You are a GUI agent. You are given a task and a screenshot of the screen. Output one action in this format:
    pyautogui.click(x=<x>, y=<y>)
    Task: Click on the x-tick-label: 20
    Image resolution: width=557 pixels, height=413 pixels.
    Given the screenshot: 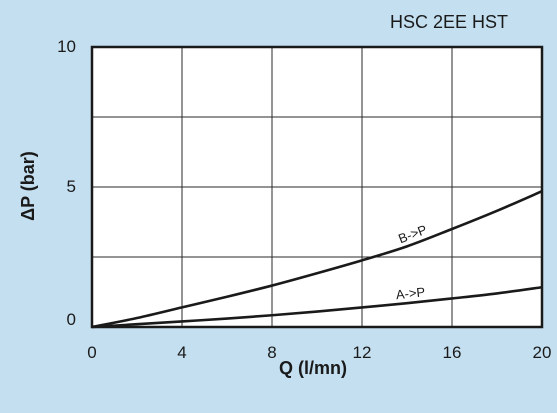 What is the action you would take?
    pyautogui.click(x=542, y=352)
    